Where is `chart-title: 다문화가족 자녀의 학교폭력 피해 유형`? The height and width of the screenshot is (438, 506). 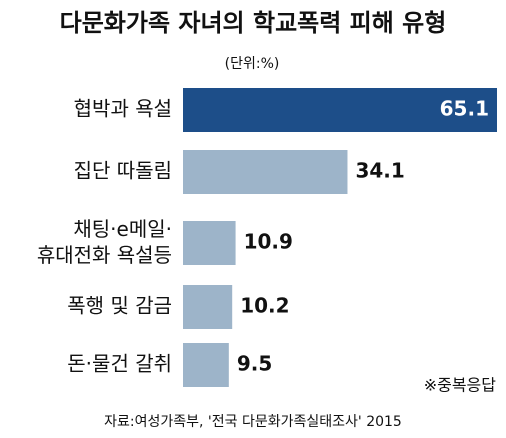 chart-title: 다문화가족 자녀의 학교폭력 피해 유형 is located at coordinates (253, 23).